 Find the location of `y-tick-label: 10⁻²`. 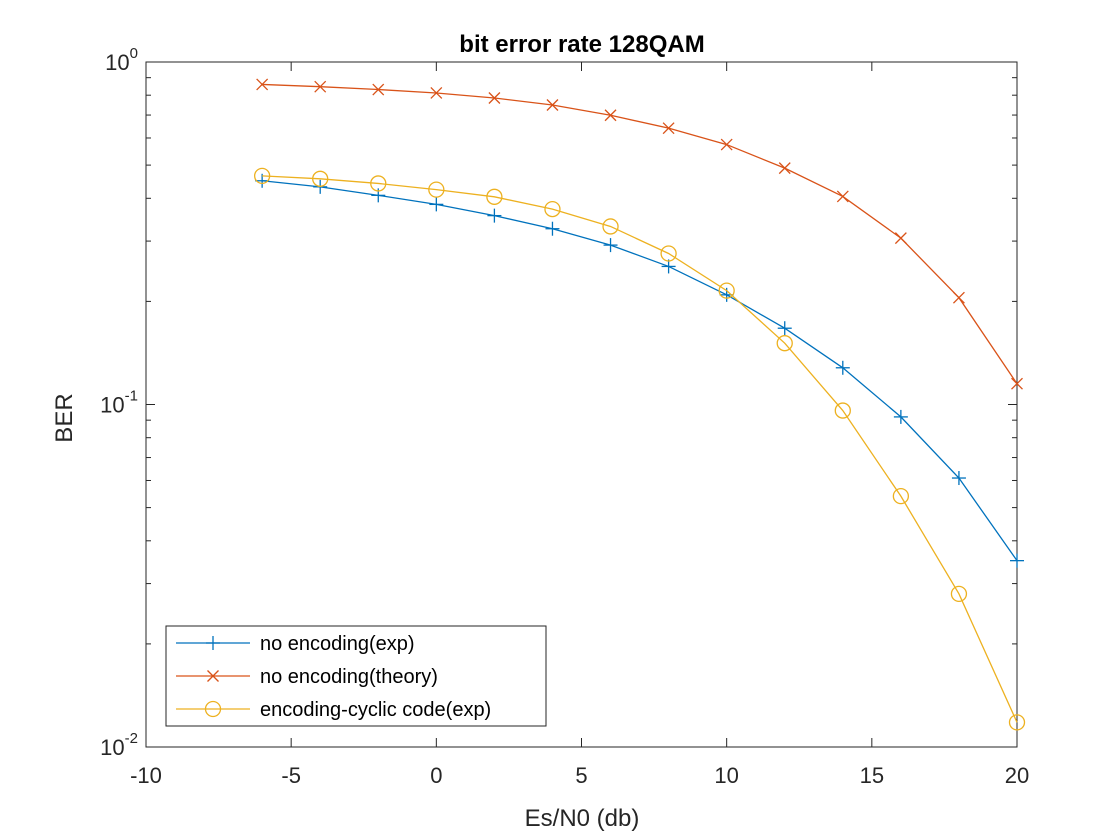

y-tick-label: 10⁻² is located at coordinates (119, 745).